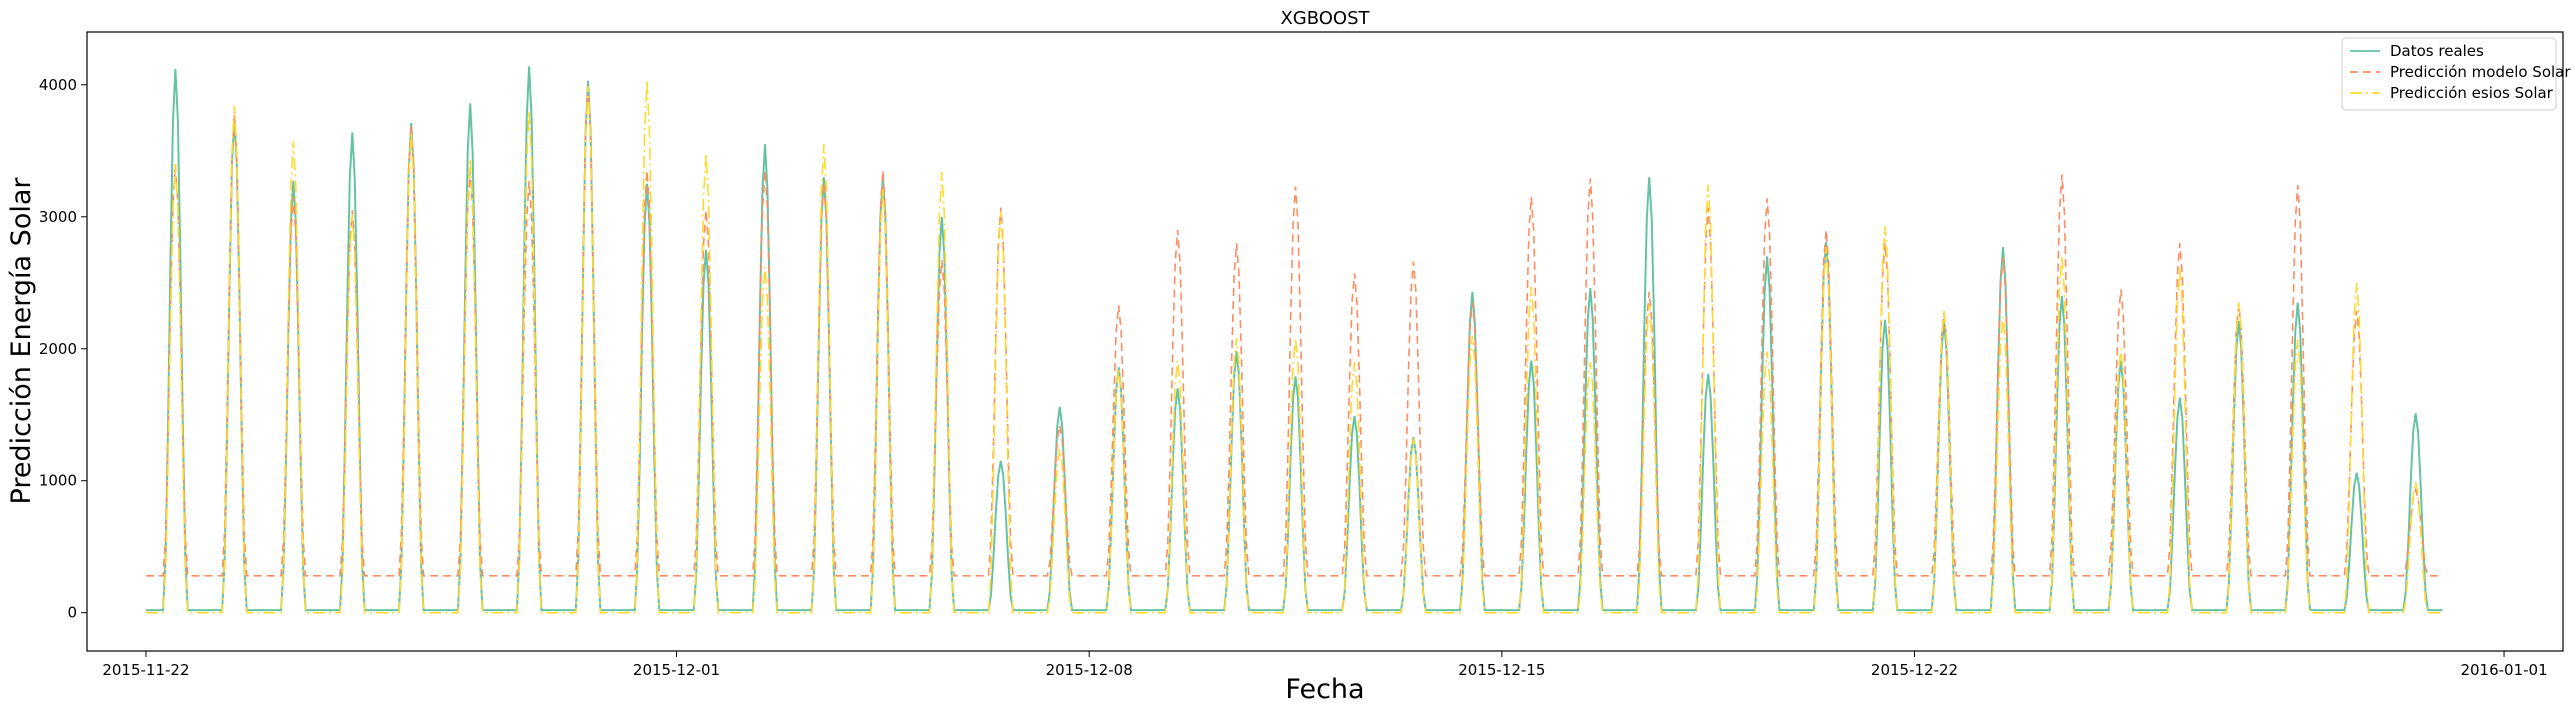  I want to click on x-axis-title: Fecha, so click(1324, 689).